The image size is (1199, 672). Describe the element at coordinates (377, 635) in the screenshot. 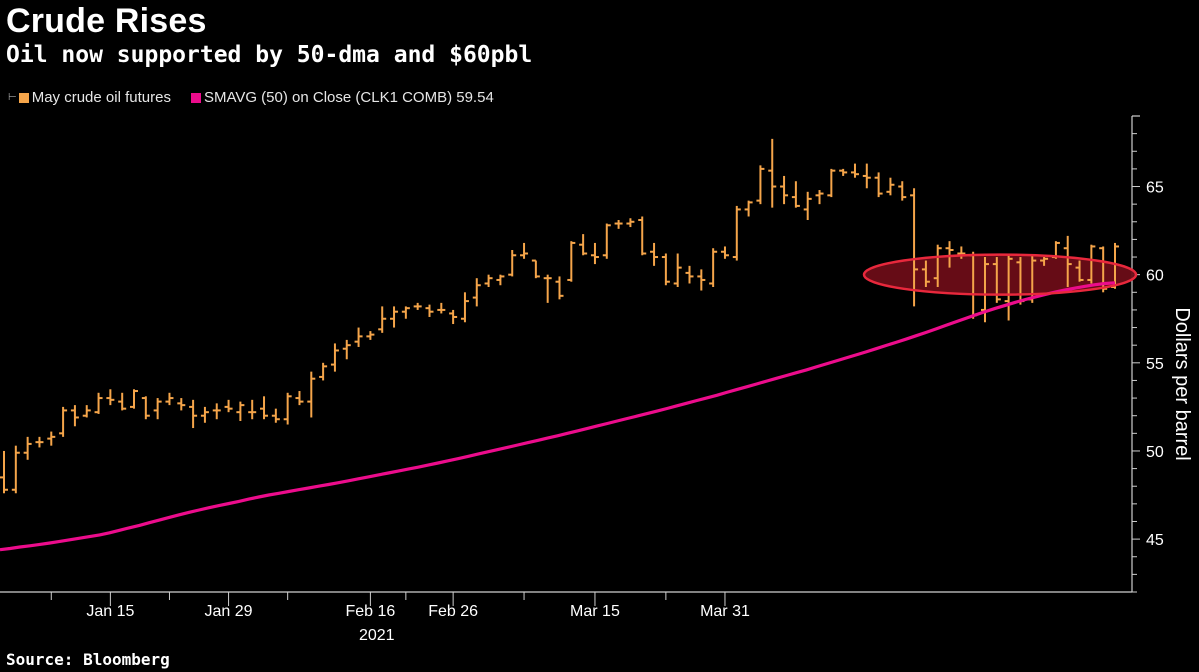

I see `x-year-label: 2021` at that location.